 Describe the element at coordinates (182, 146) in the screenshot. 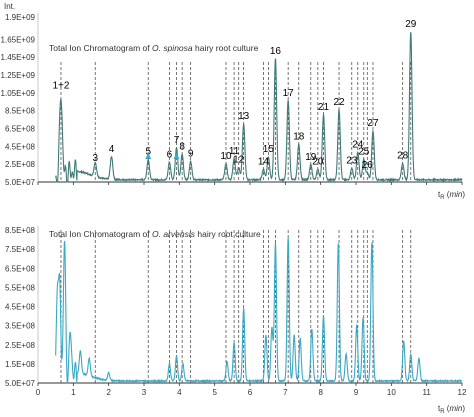

I see `peak-label: 8` at that location.